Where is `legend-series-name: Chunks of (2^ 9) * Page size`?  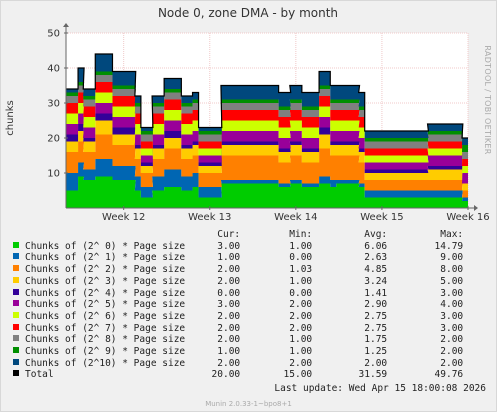 legend-series-name: Chunks of (2^ 9) * Page size is located at coordinates (105, 352).